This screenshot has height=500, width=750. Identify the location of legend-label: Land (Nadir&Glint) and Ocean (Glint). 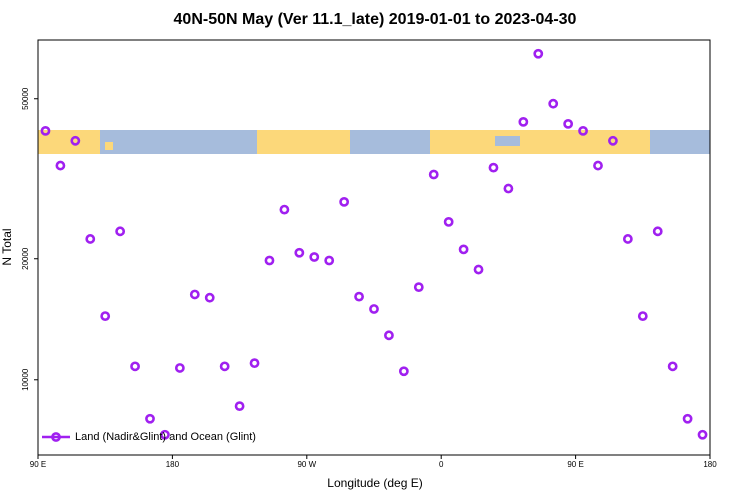
(165, 437).